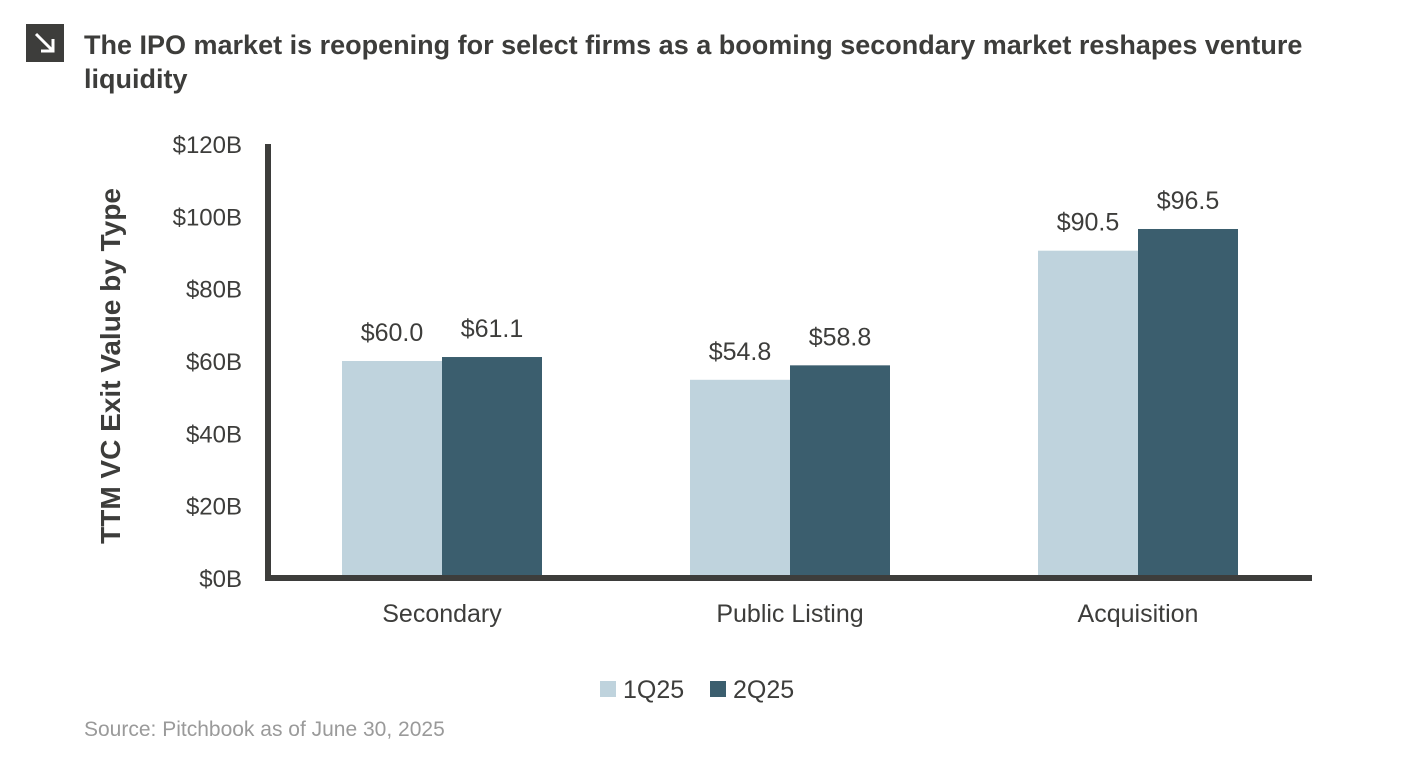  What do you see at coordinates (1088, 223) in the screenshot?
I see `data-label: $90.5` at bounding box center [1088, 223].